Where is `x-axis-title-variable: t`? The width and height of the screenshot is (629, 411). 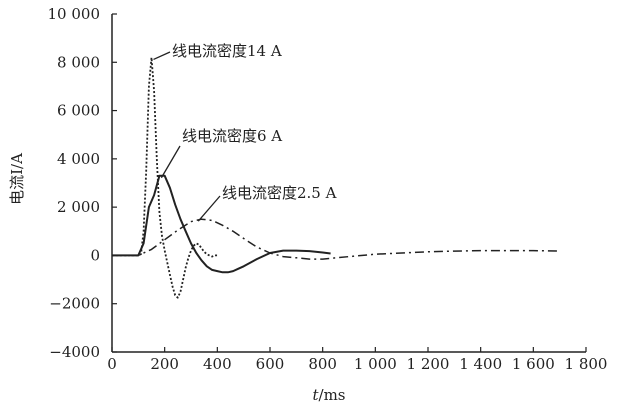
x-axis-title-variable: t is located at coordinates (315, 395).